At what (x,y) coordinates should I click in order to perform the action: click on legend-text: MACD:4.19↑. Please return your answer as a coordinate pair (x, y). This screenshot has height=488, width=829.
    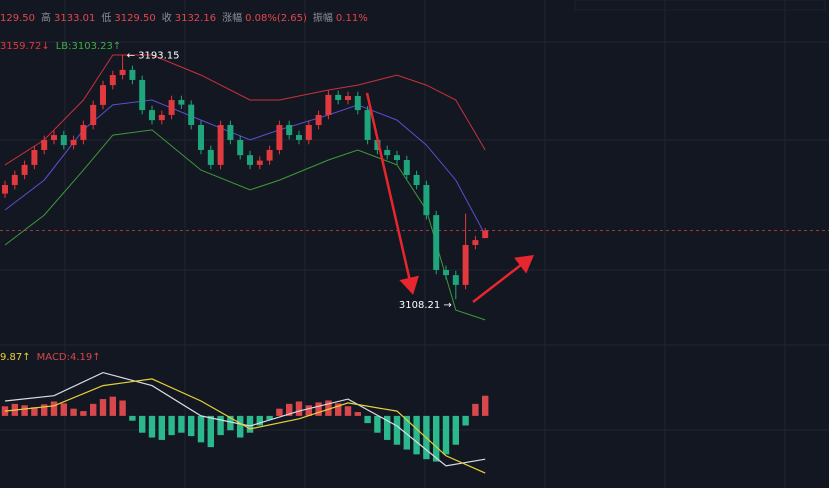
    Looking at the image, I should click on (69, 357).